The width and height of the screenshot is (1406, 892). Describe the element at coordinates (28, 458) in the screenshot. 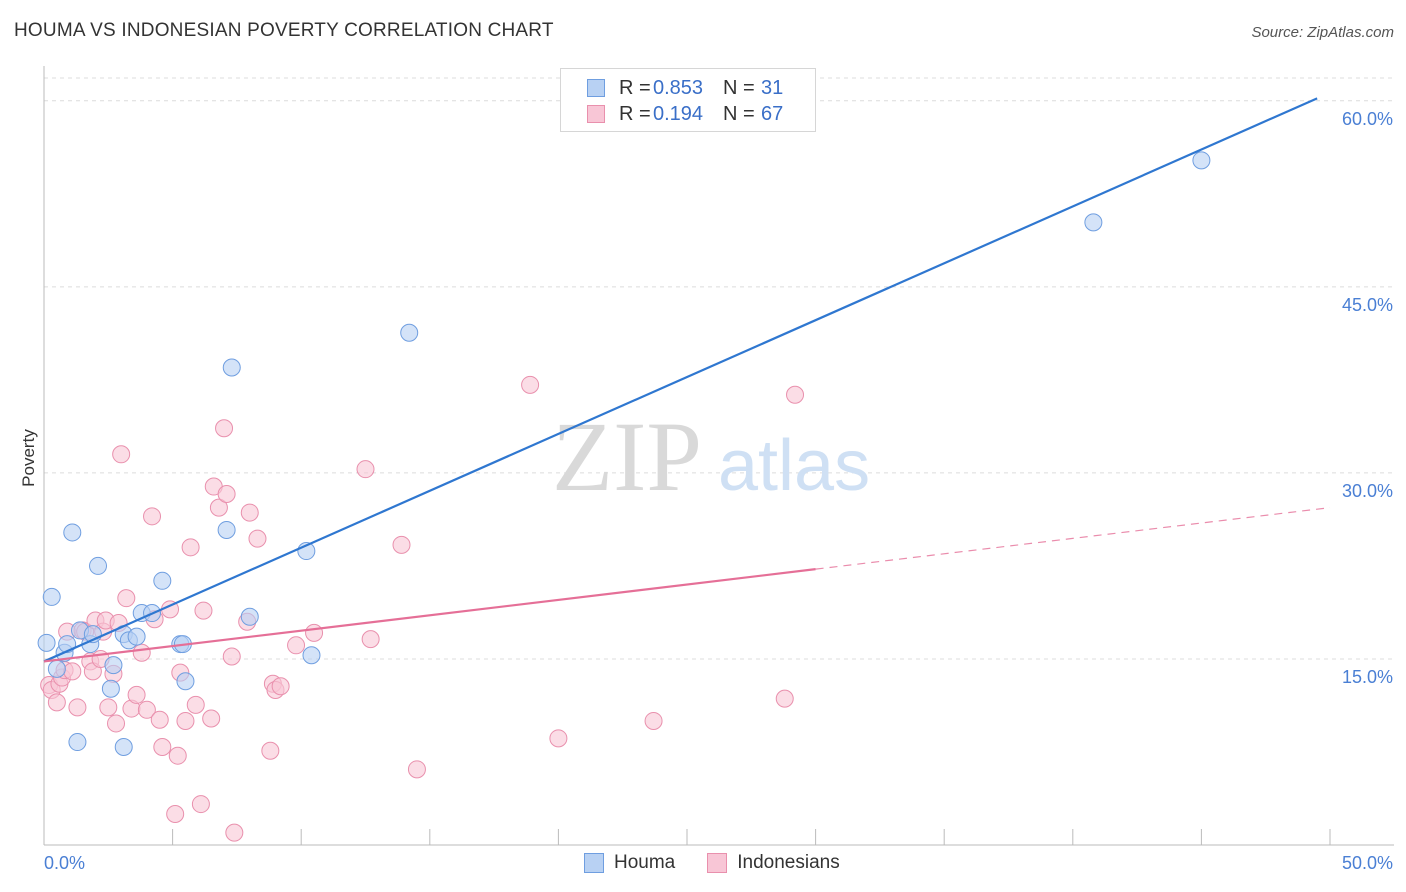

I see `y-axis-label: Poverty` at that location.